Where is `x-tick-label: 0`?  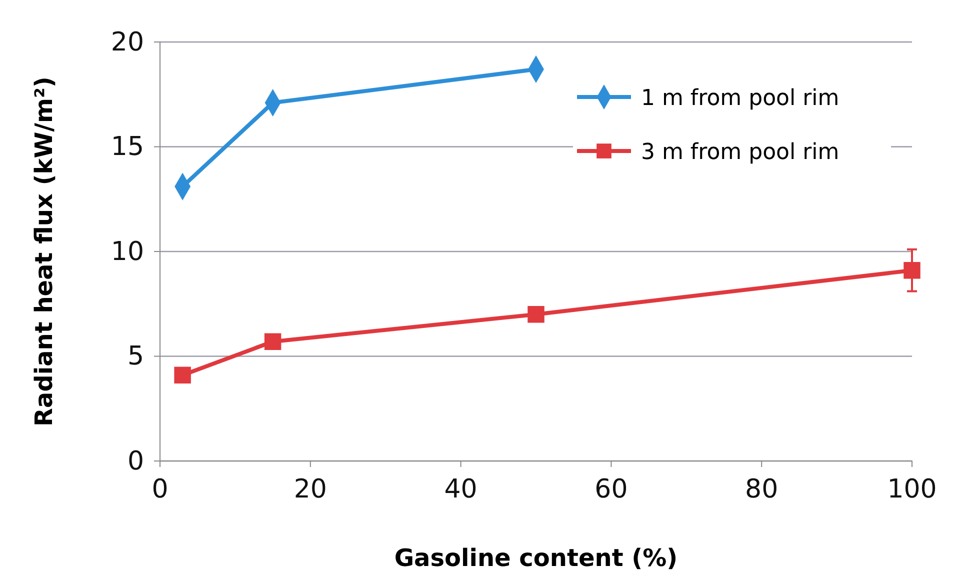 x-tick-label: 0 is located at coordinates (160, 489).